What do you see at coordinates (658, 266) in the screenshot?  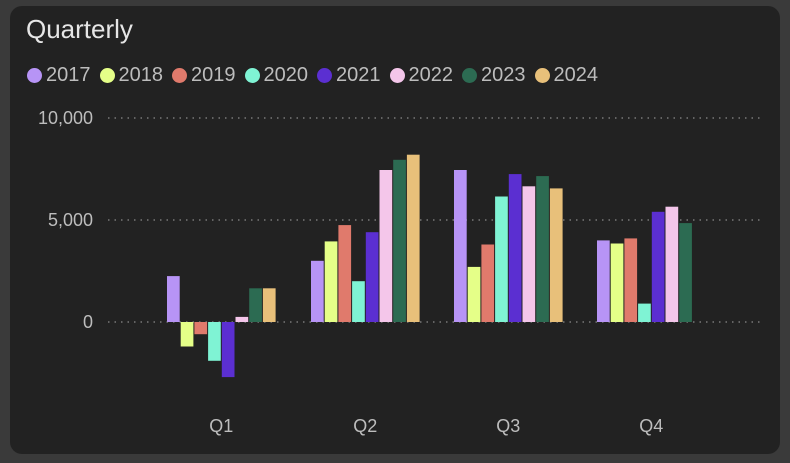 I see `bar-Q4-2021` at bounding box center [658, 266].